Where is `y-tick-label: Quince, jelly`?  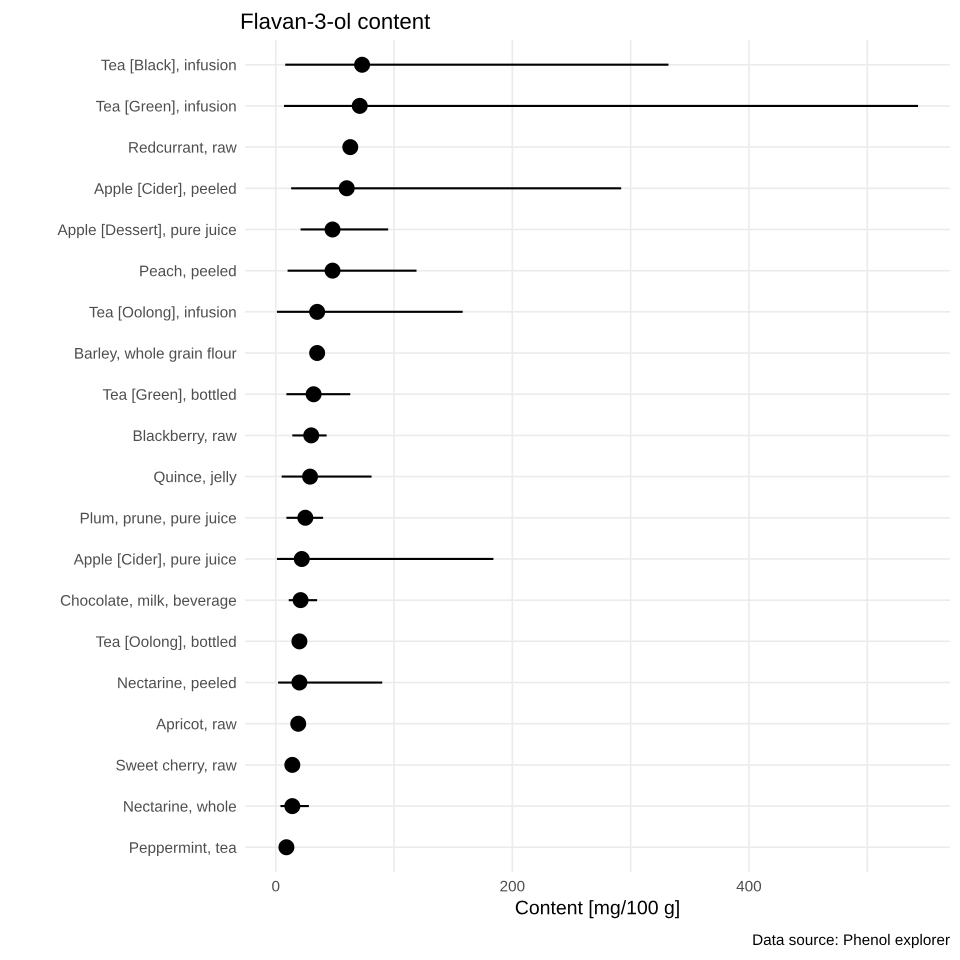
y-tick-label: Quince, jelly is located at coordinates (195, 478).